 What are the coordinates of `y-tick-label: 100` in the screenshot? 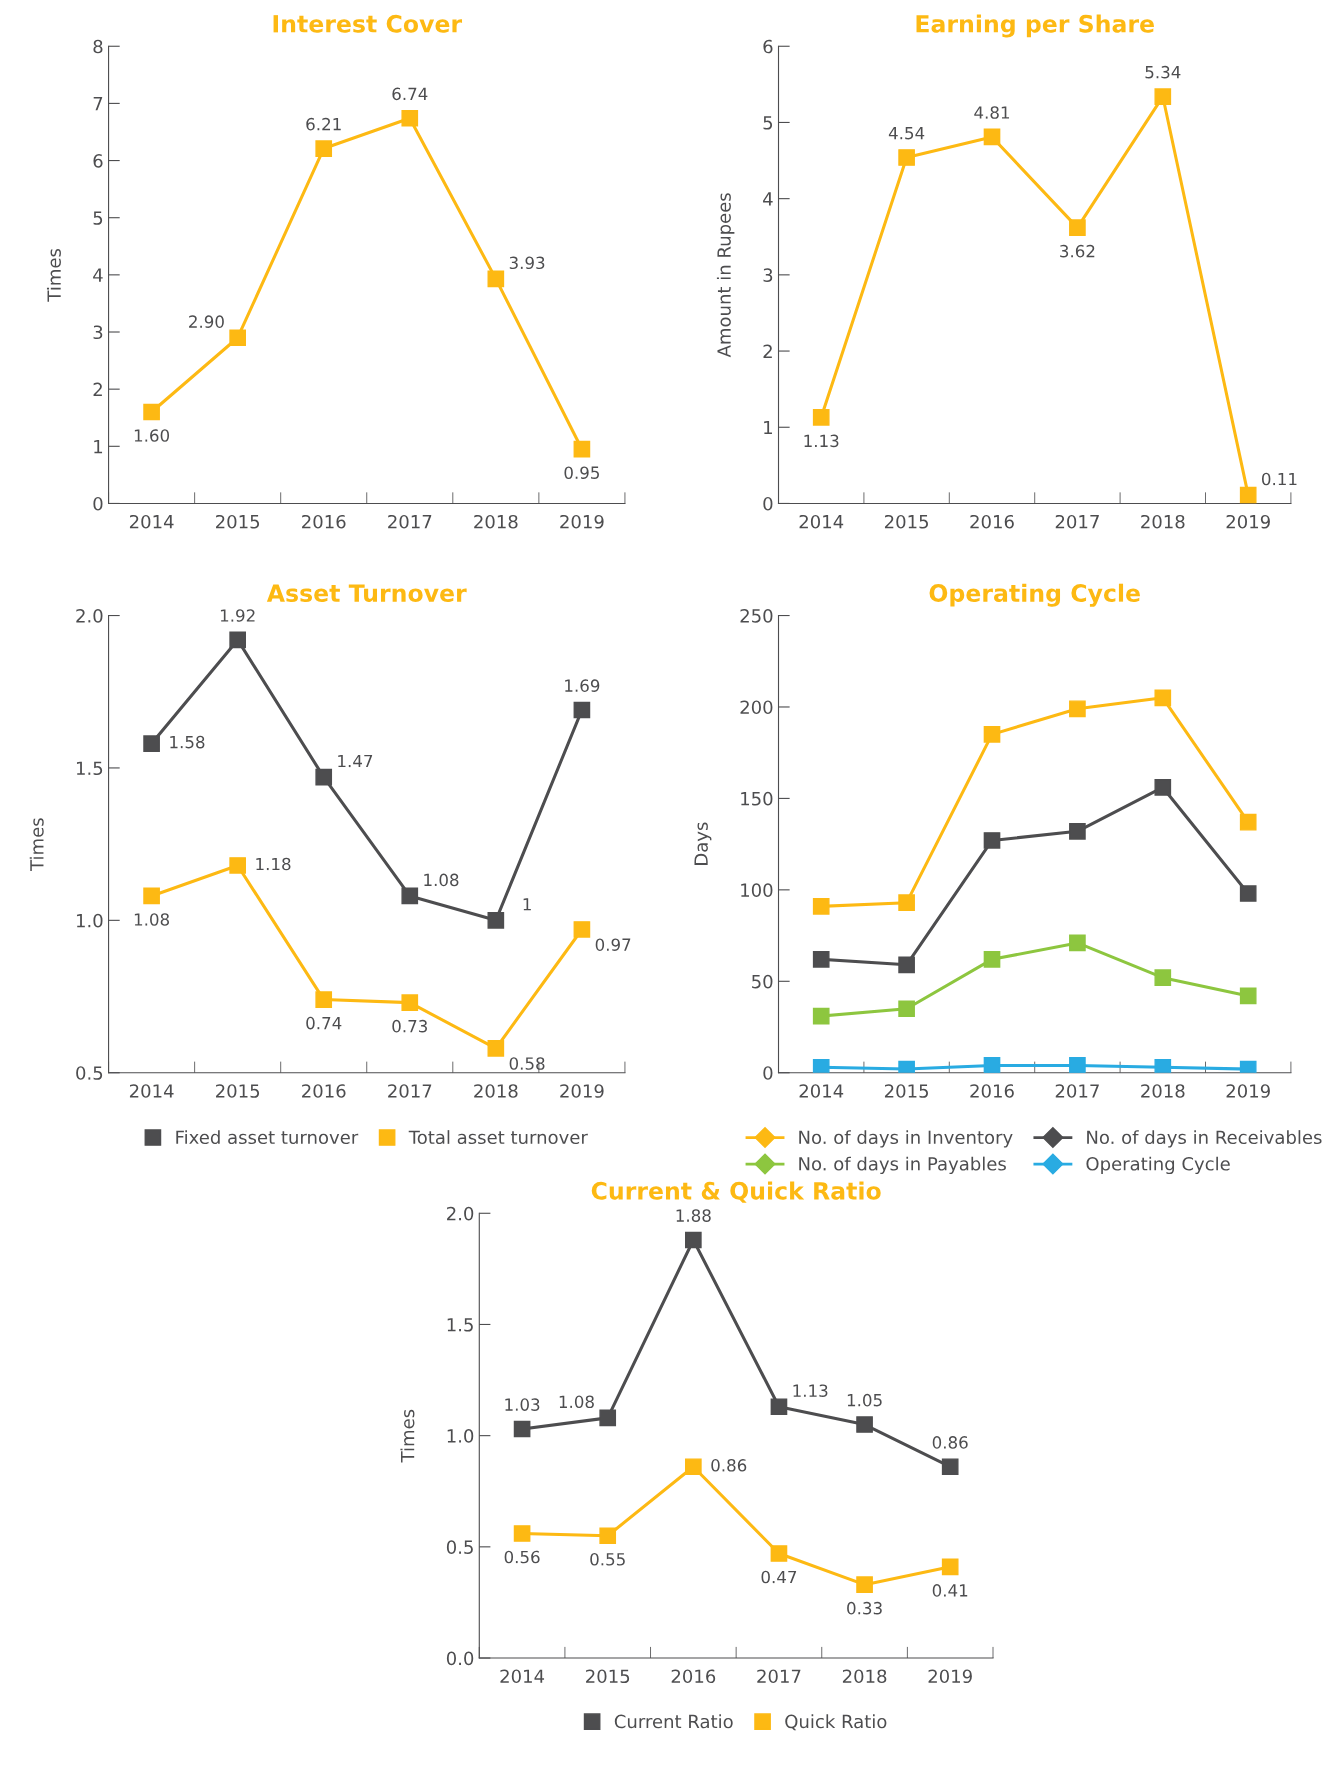 It's located at (757, 890).